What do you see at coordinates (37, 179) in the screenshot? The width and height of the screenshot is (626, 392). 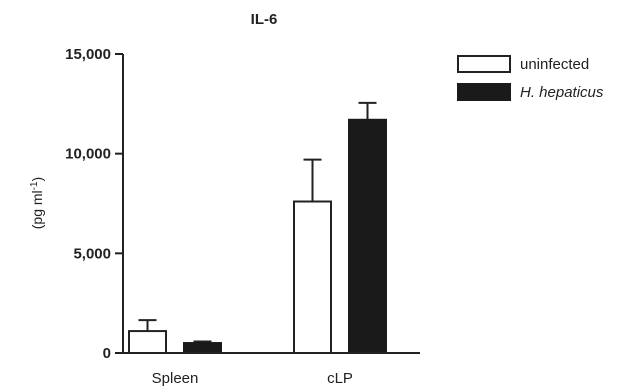 I see `y-axis-label-suffix: )` at bounding box center [37, 179].